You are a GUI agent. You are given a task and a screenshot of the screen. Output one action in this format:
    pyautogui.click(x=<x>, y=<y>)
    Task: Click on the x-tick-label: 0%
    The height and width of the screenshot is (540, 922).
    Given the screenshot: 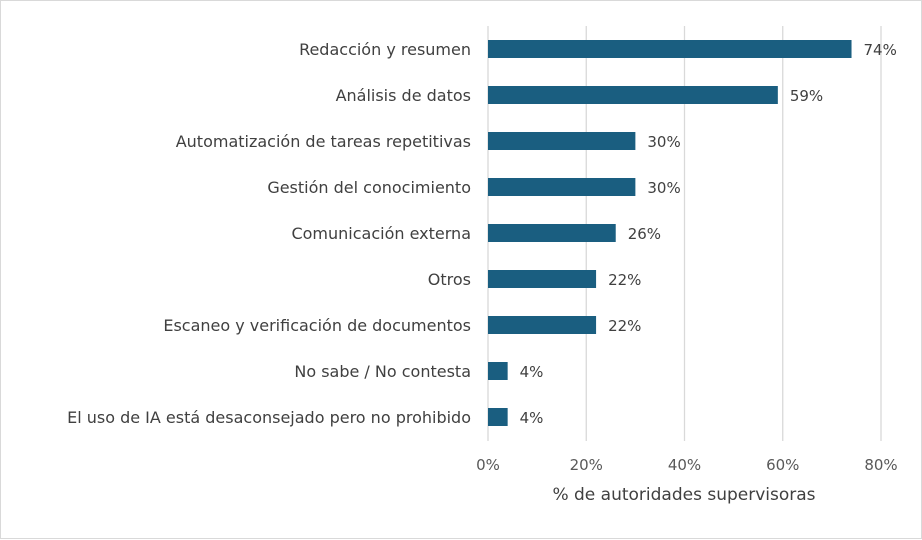 What is the action you would take?
    pyautogui.click(x=488, y=465)
    